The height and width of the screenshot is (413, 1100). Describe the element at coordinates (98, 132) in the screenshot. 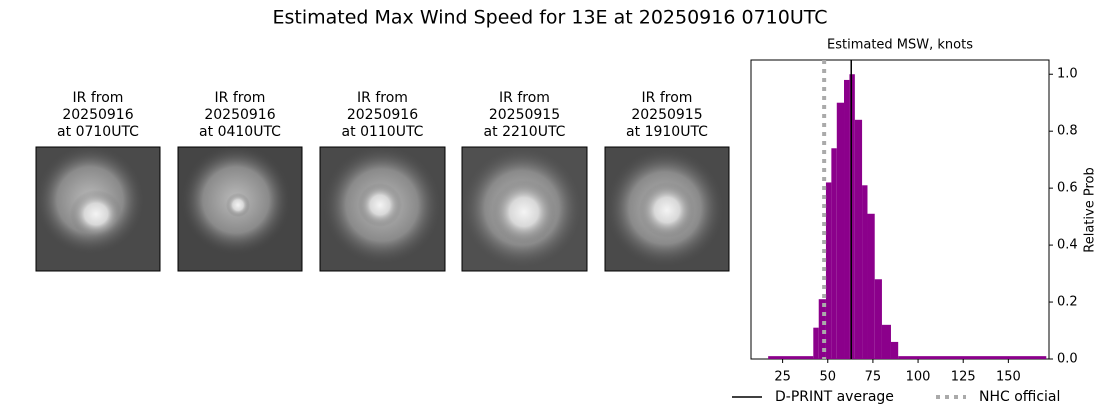

I see `panel-title: at 0710UTC` at that location.